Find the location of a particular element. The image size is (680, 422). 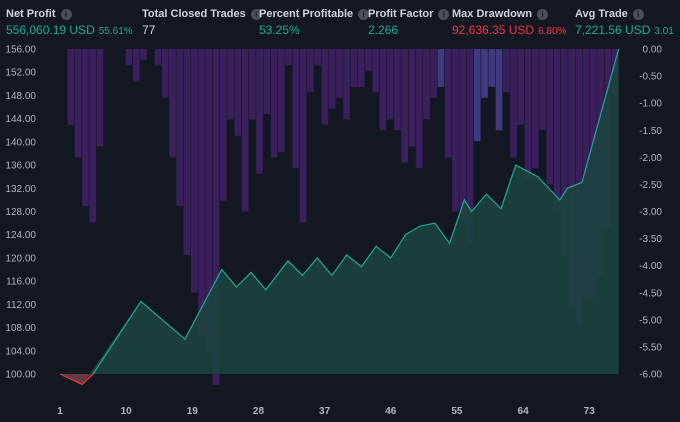

left-axis-tick-label: 148.00 is located at coordinates (20, 96).